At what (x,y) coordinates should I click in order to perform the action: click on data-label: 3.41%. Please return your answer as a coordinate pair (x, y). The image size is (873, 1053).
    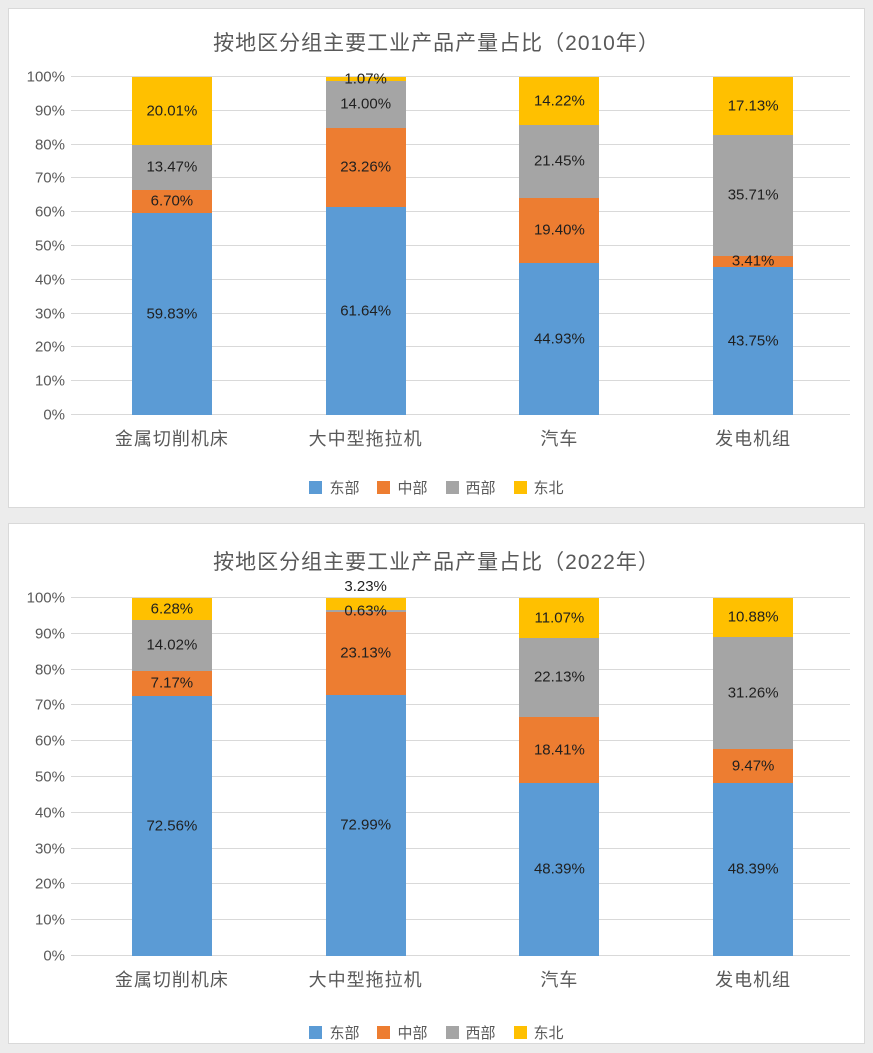
    Looking at the image, I should click on (753, 261).